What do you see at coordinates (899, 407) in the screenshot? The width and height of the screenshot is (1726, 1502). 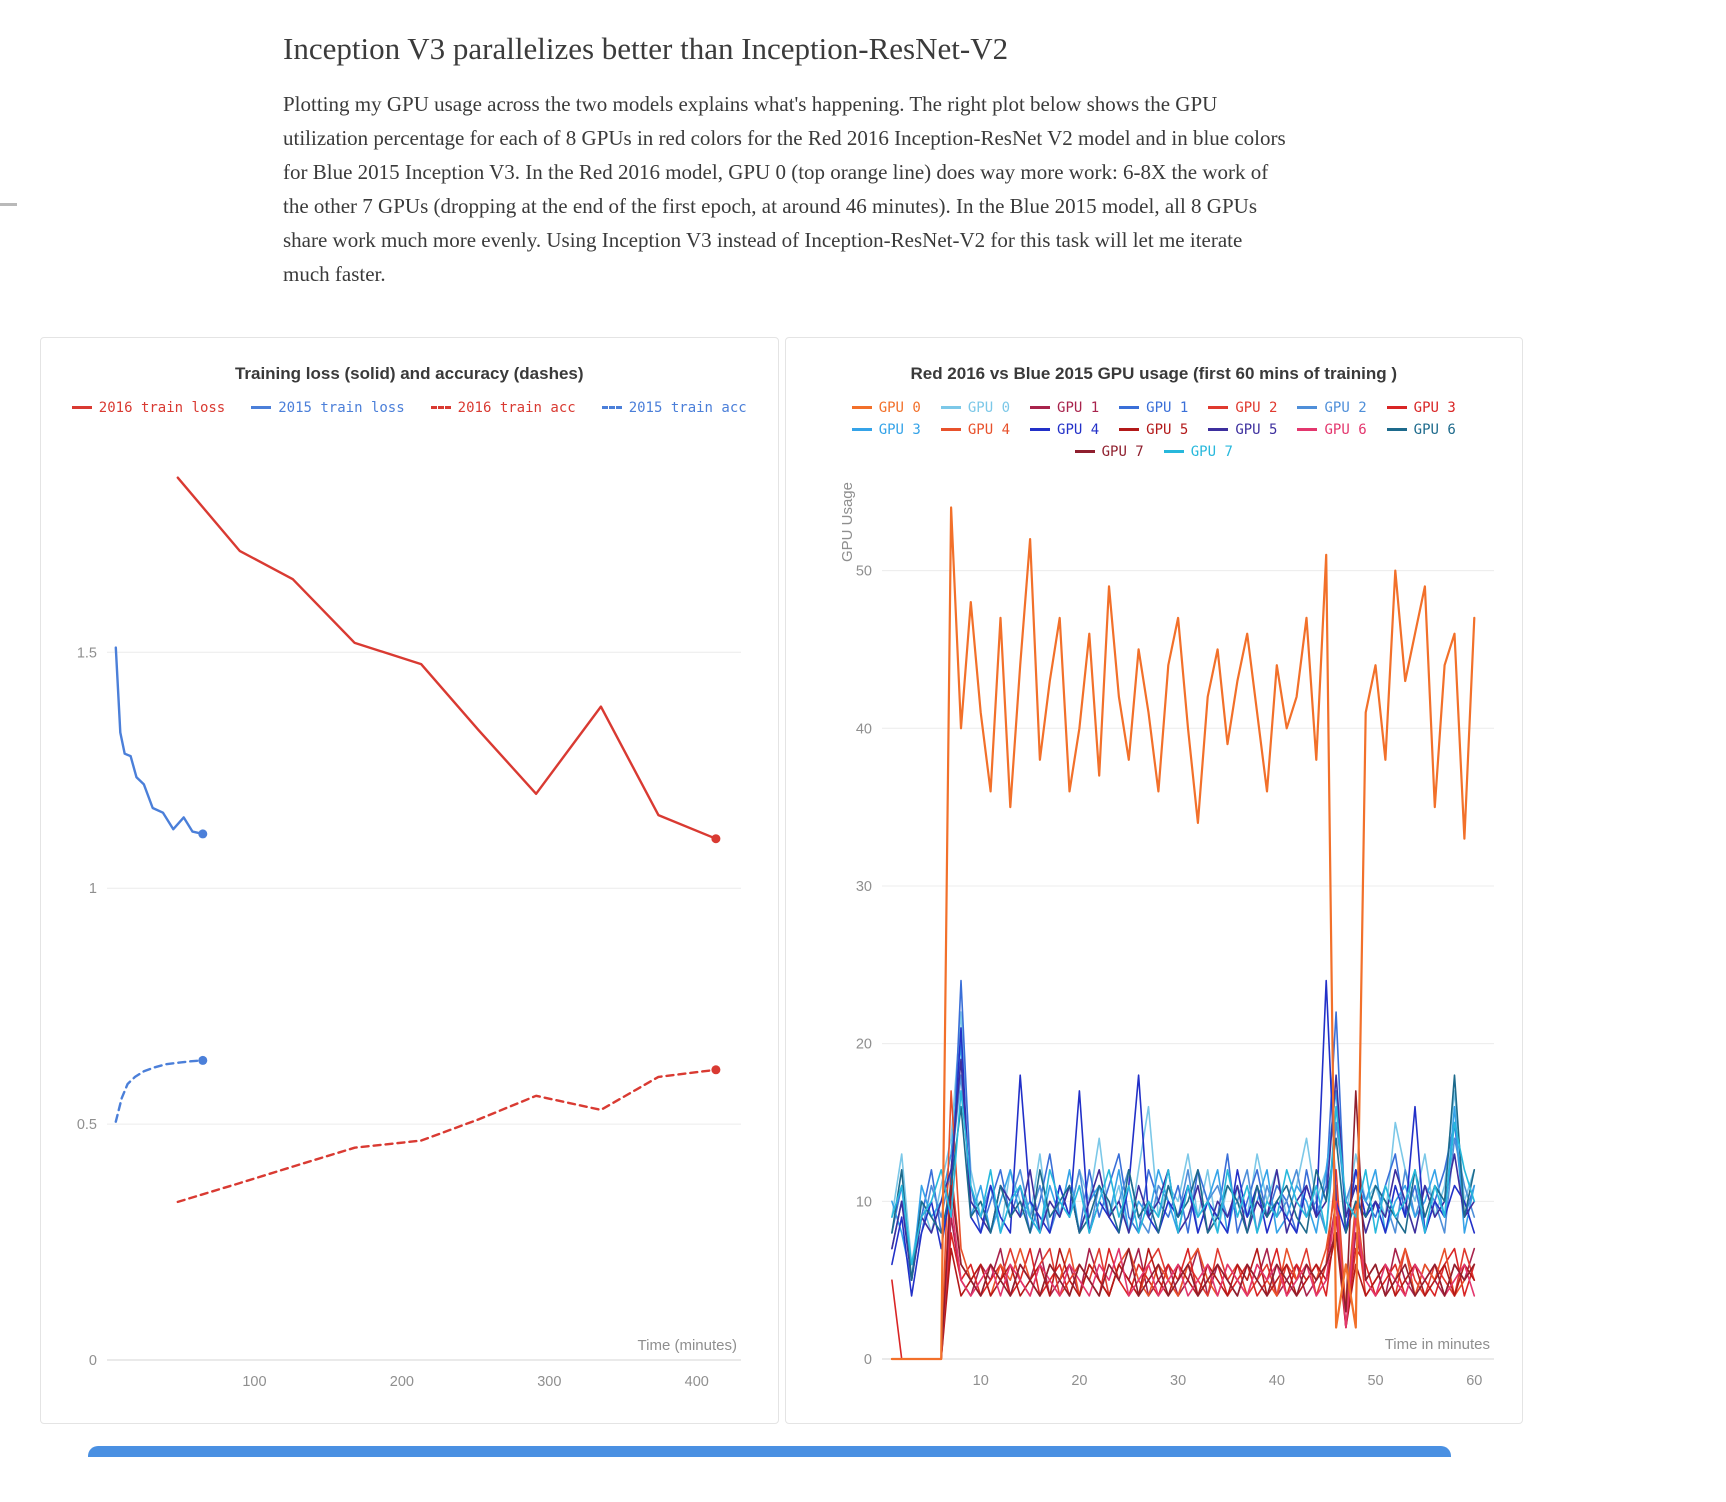 I see `legend-label: GPU 0` at bounding box center [899, 407].